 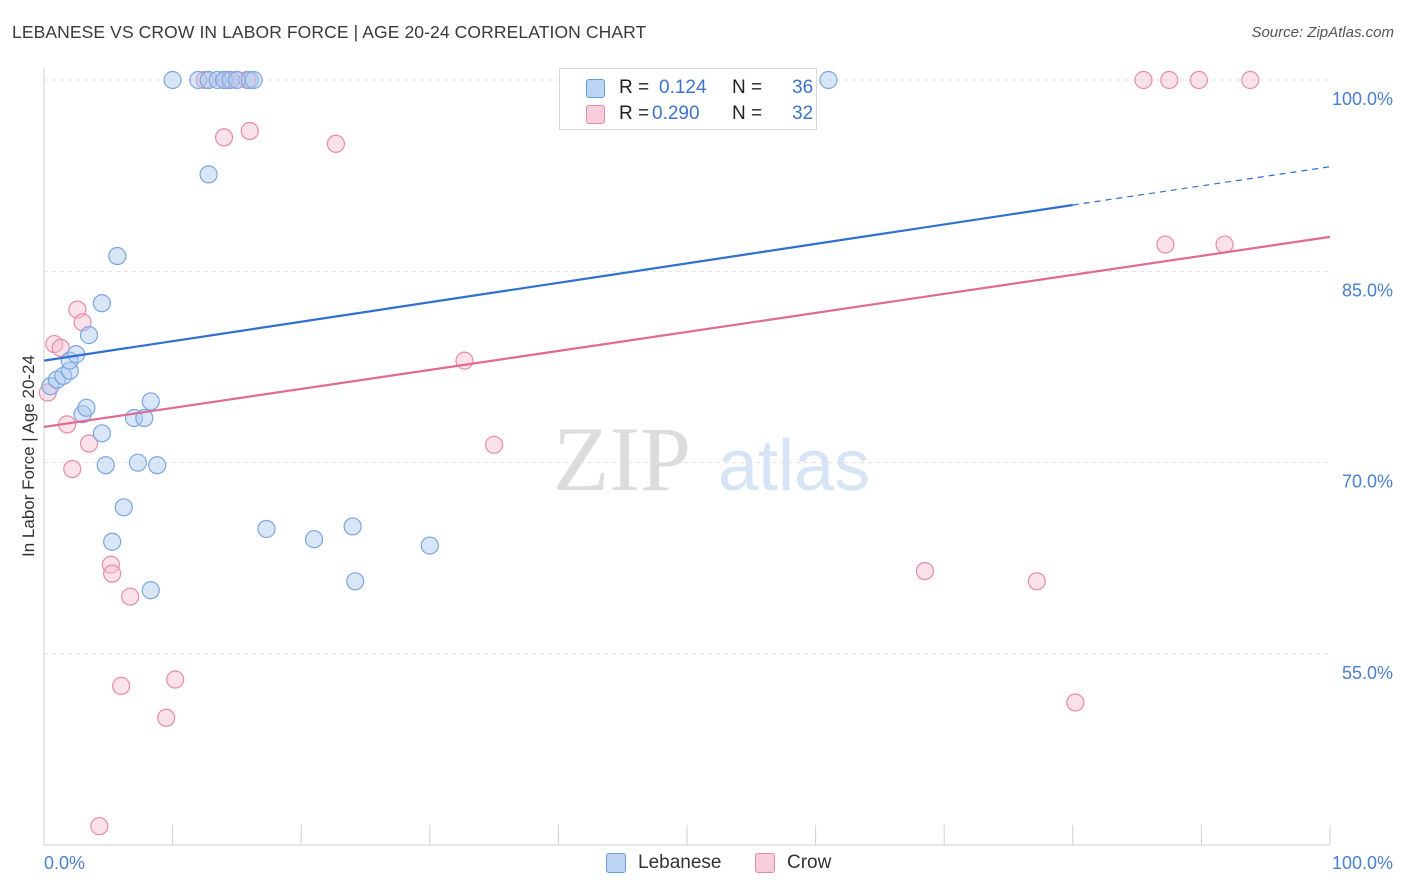 I want to click on x-ticks, so click(x=751, y=835).